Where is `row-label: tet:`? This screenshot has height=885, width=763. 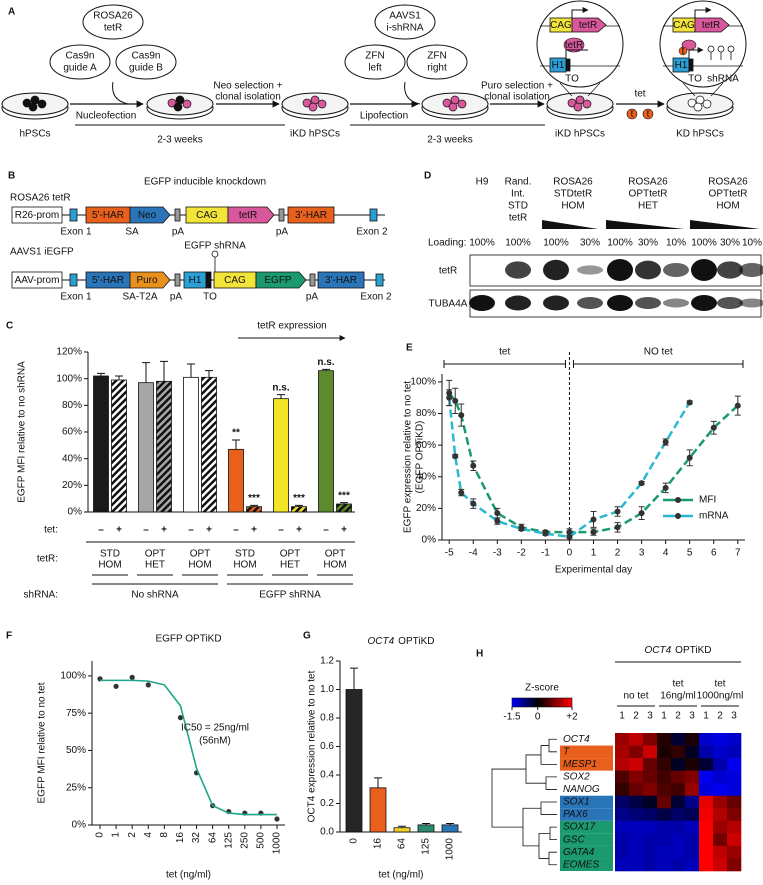 row-label: tet: is located at coordinates (51, 530).